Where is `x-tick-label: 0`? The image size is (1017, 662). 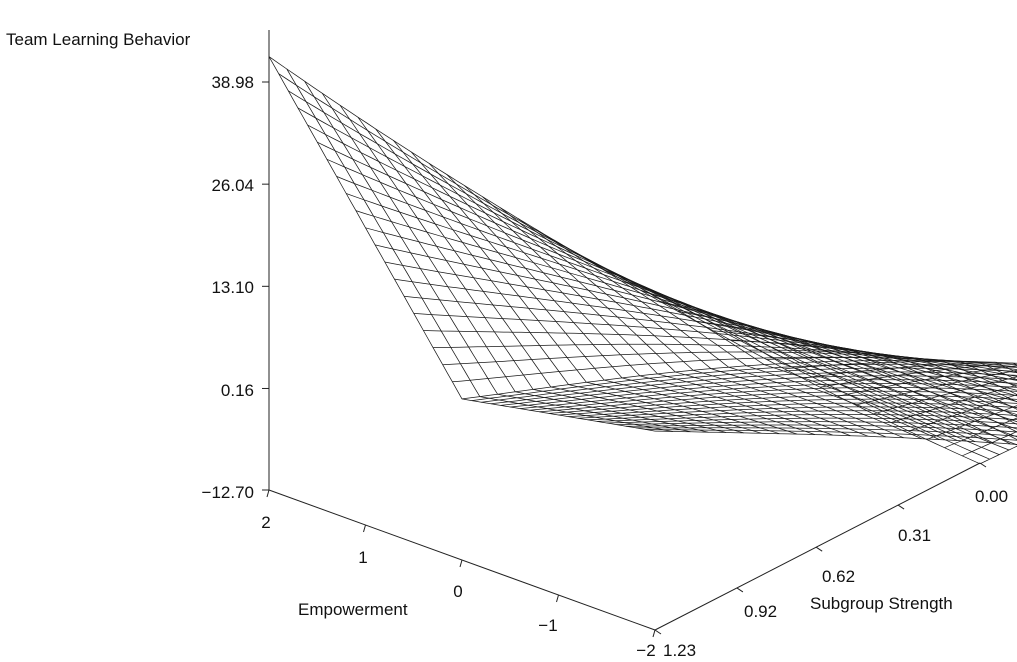 x-tick-label: 0 is located at coordinates (457, 591).